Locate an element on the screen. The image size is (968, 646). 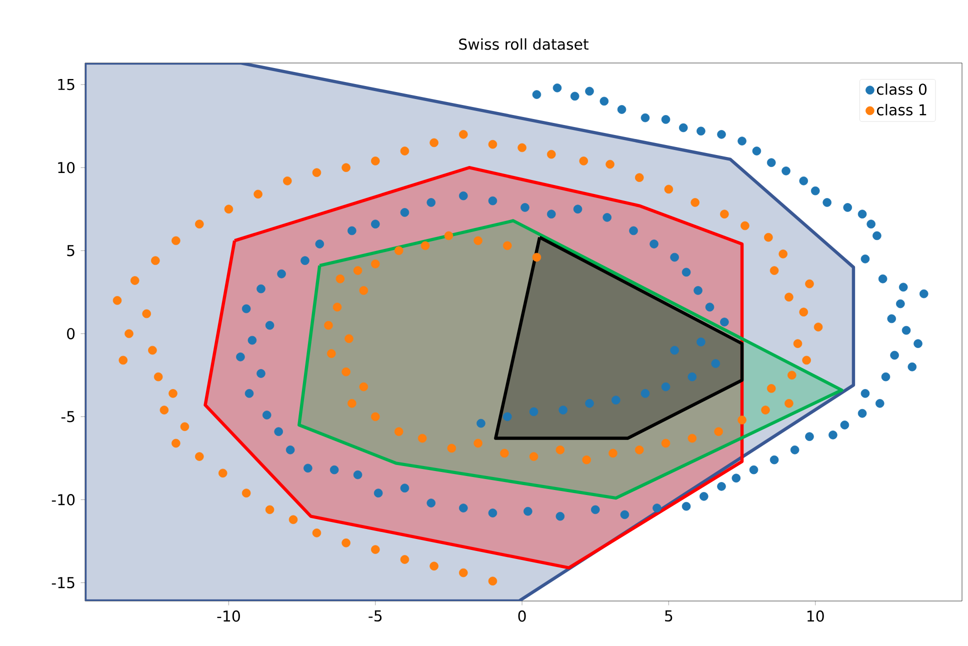
legend-label: class 1 is located at coordinates (901, 110).